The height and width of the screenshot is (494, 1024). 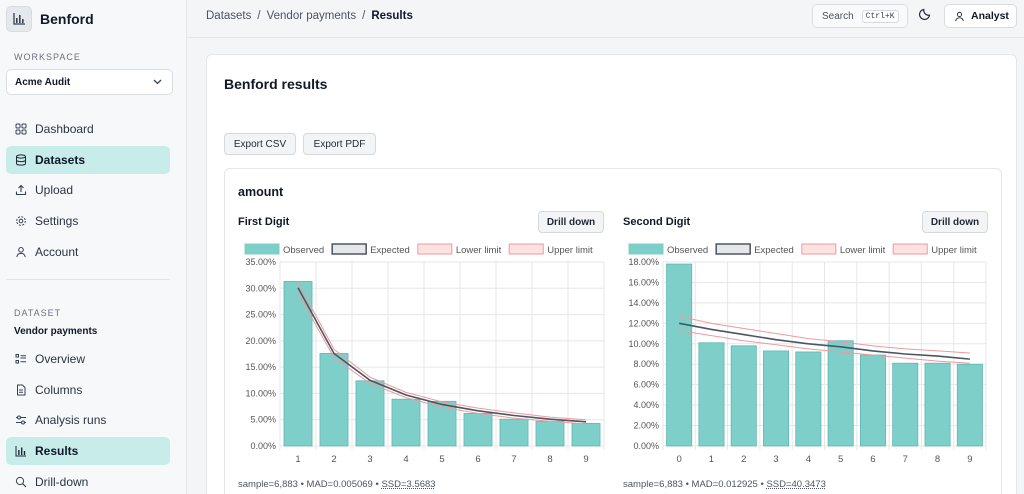 I want to click on dataset-label: DATASET, so click(x=38, y=313).